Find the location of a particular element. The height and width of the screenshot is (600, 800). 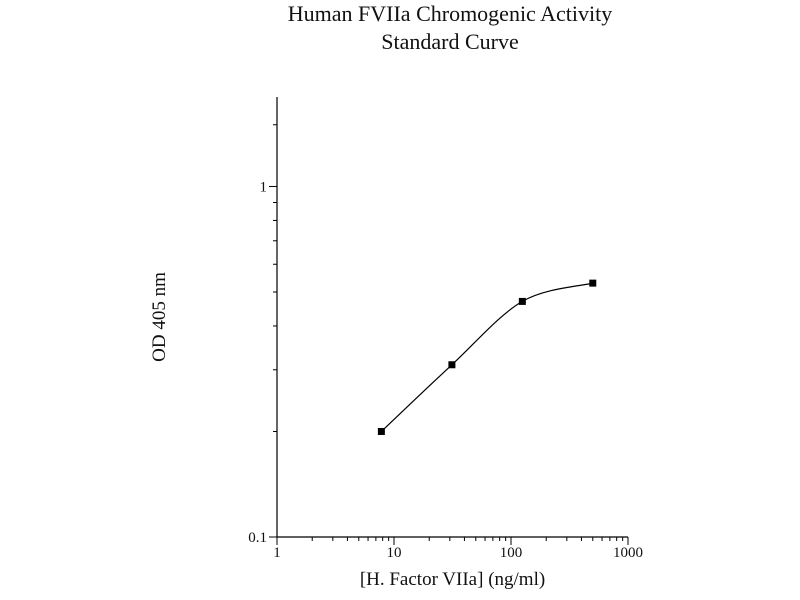

x-tick-label: 100 is located at coordinates (511, 553).